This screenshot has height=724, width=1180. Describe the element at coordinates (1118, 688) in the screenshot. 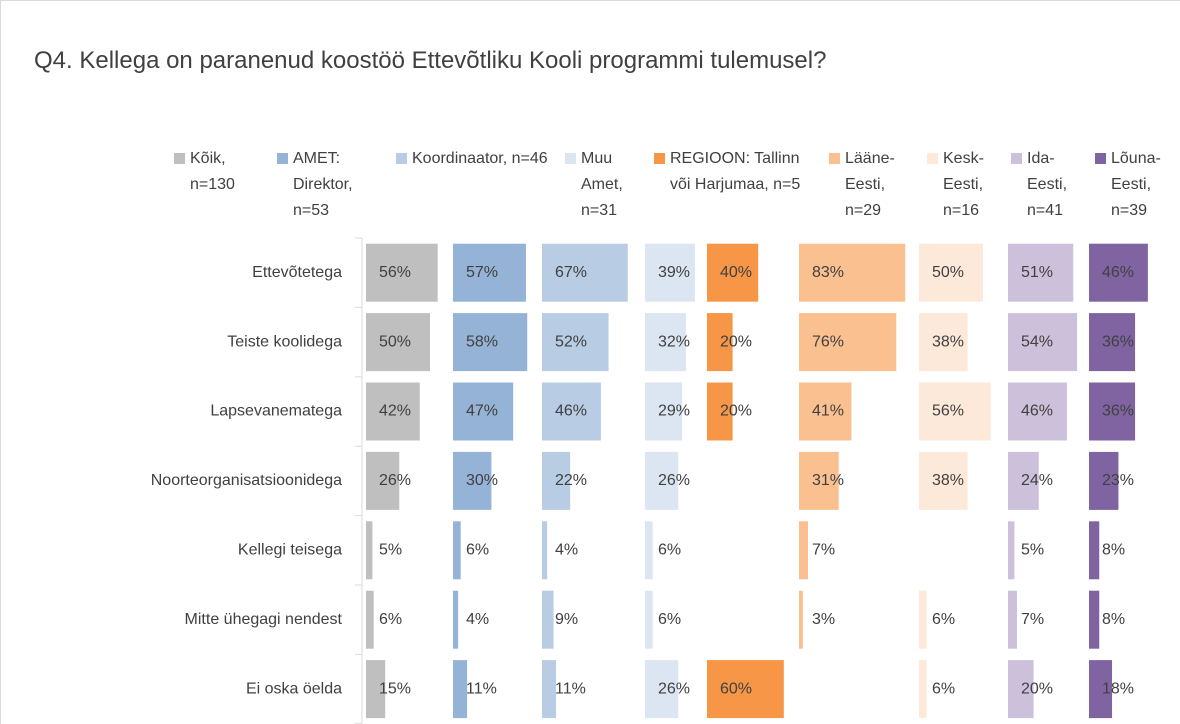

I see `data-label: 18%` at that location.